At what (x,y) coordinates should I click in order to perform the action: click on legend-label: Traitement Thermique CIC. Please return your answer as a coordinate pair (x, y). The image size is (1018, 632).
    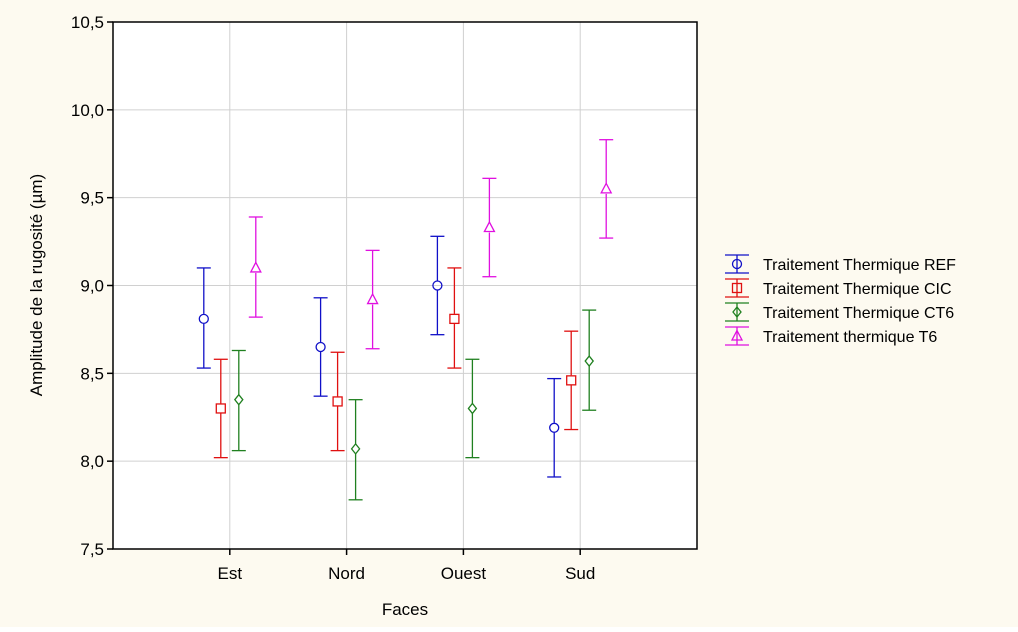
    Looking at the image, I should click on (857, 289).